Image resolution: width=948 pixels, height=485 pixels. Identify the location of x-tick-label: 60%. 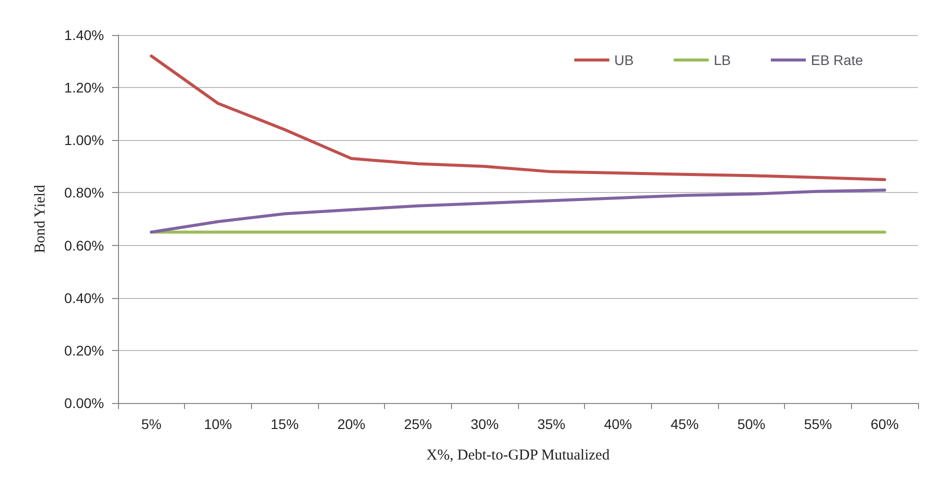
(884, 424).